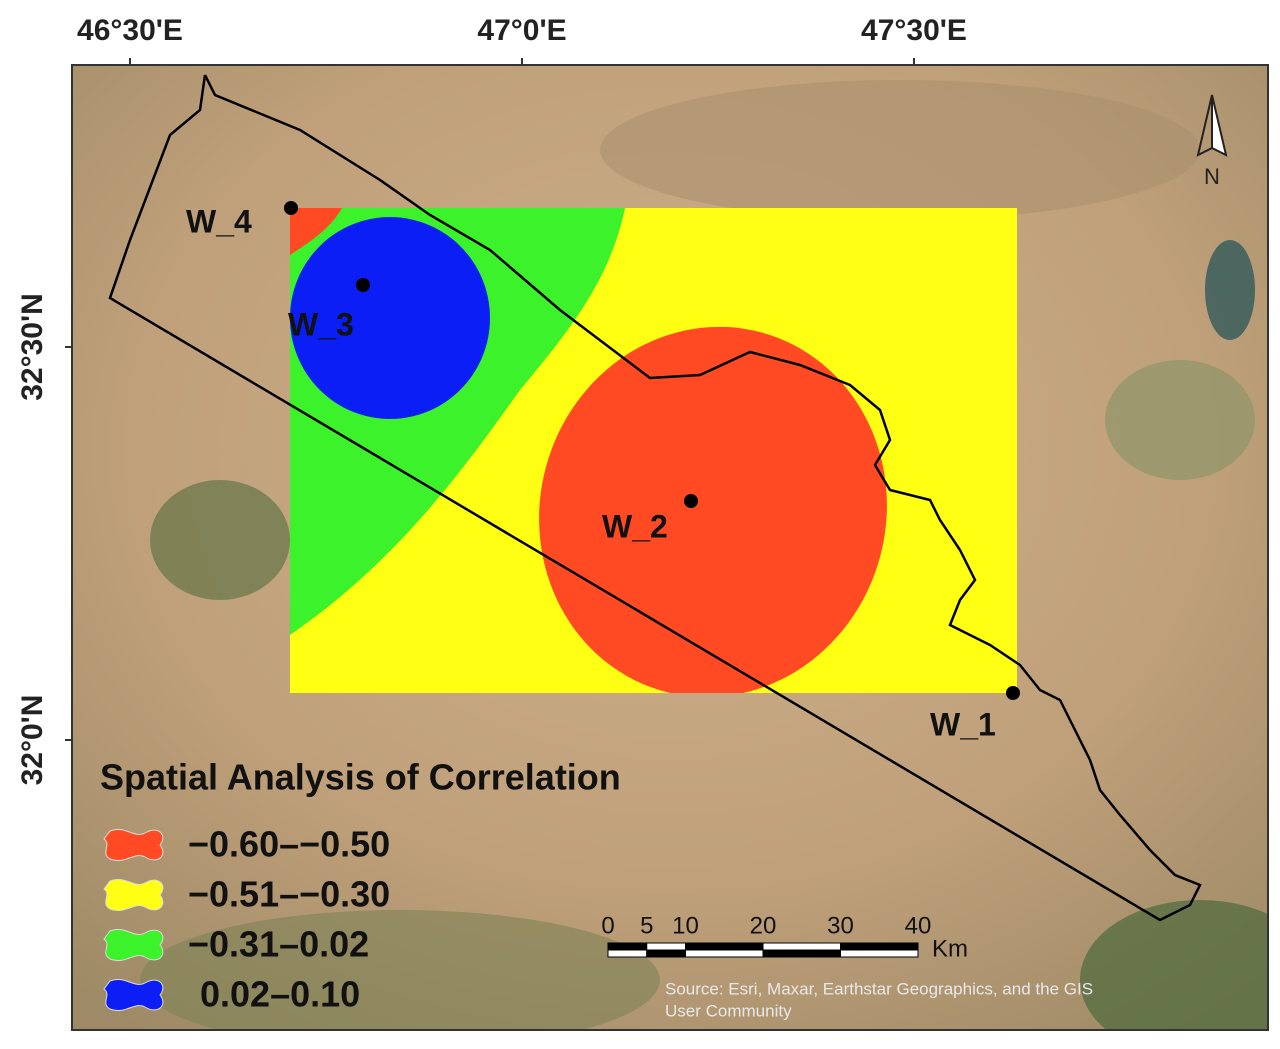 The width and height of the screenshot is (1280, 1049). What do you see at coordinates (521, 30) in the screenshot?
I see `lon-tick-label: 47°0'E` at bounding box center [521, 30].